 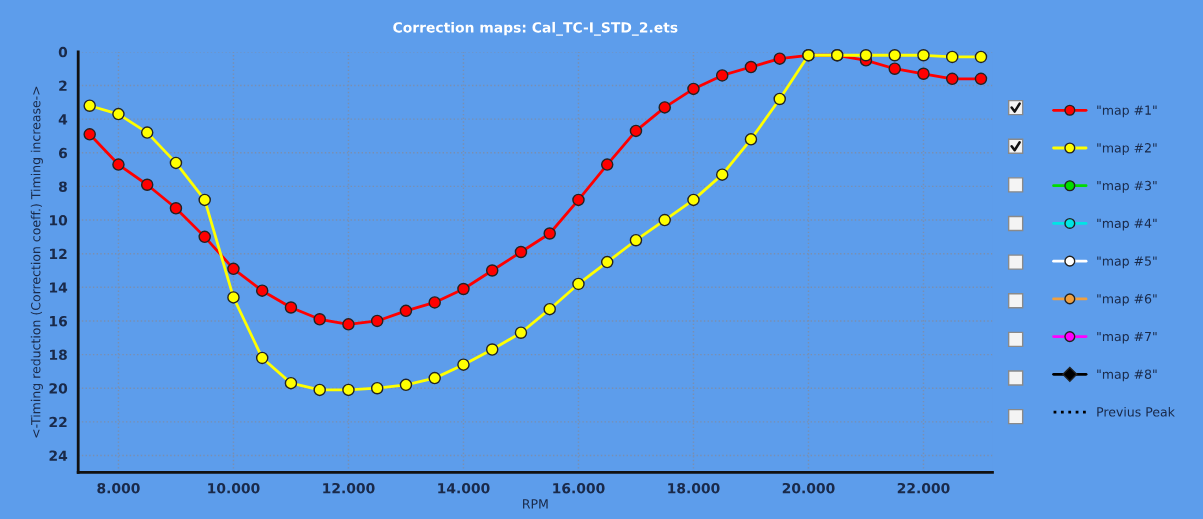 I want to click on legend-label: "map #4", so click(x=1127, y=224).